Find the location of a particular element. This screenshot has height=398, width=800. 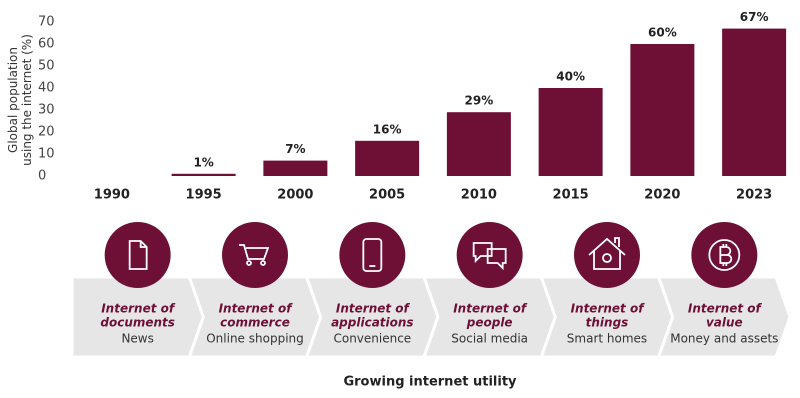

x-tick-label: 1995 is located at coordinates (204, 195).